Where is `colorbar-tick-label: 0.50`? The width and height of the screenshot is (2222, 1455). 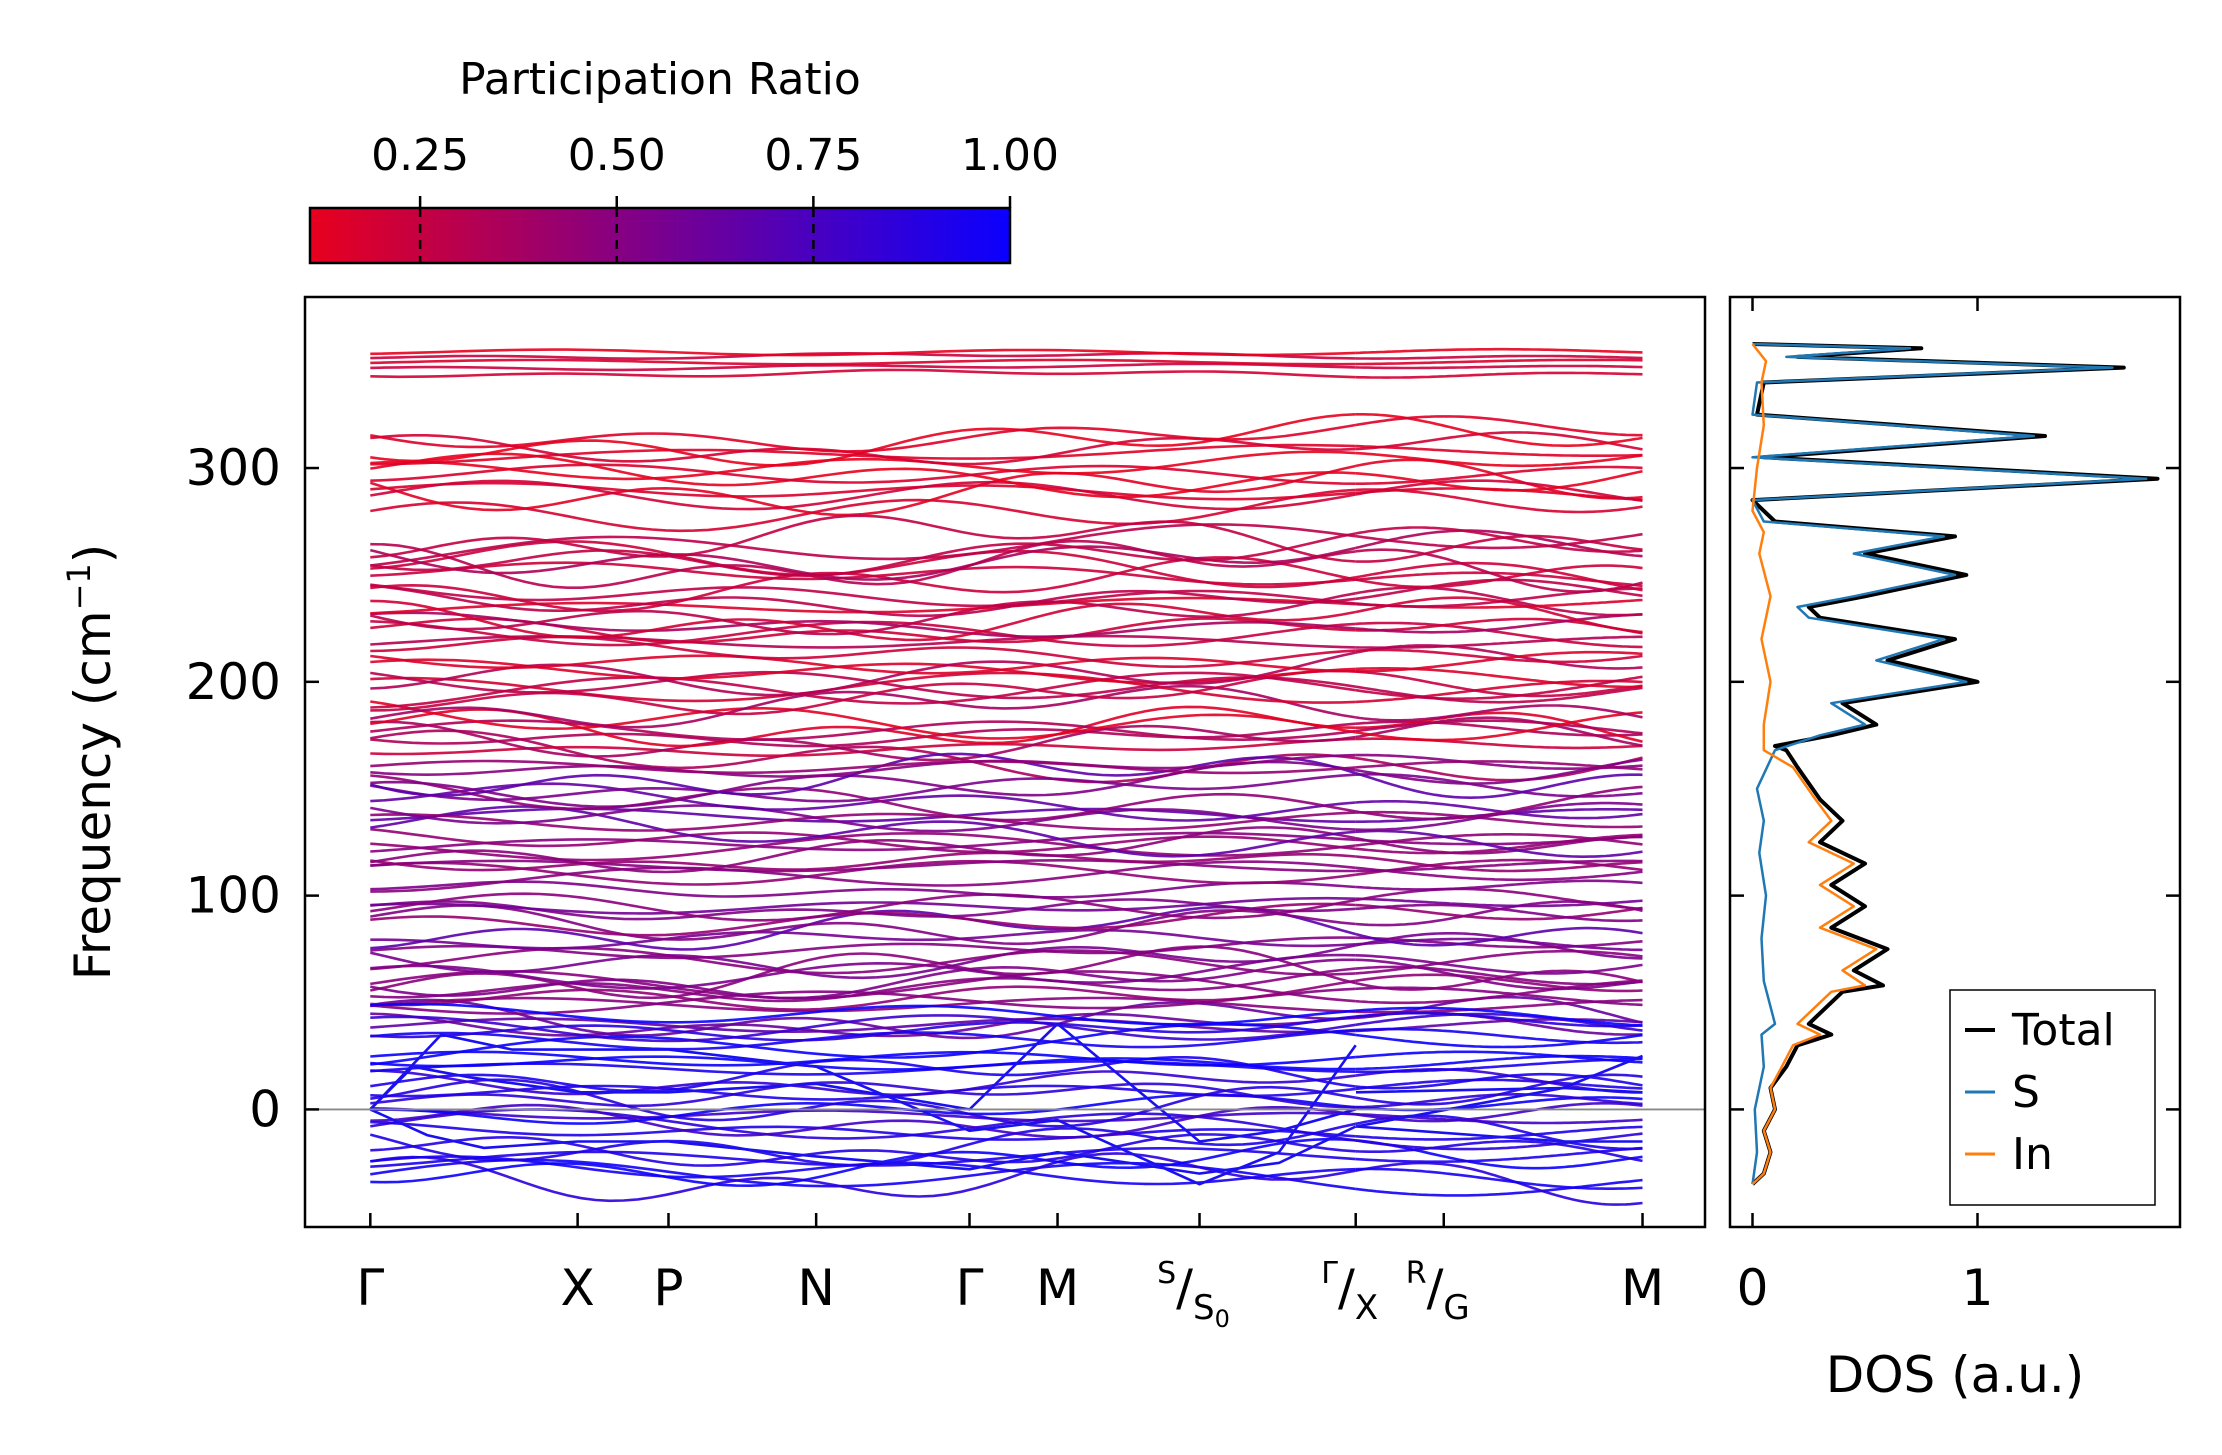 colorbar-tick-label: 0.50 is located at coordinates (617, 155).